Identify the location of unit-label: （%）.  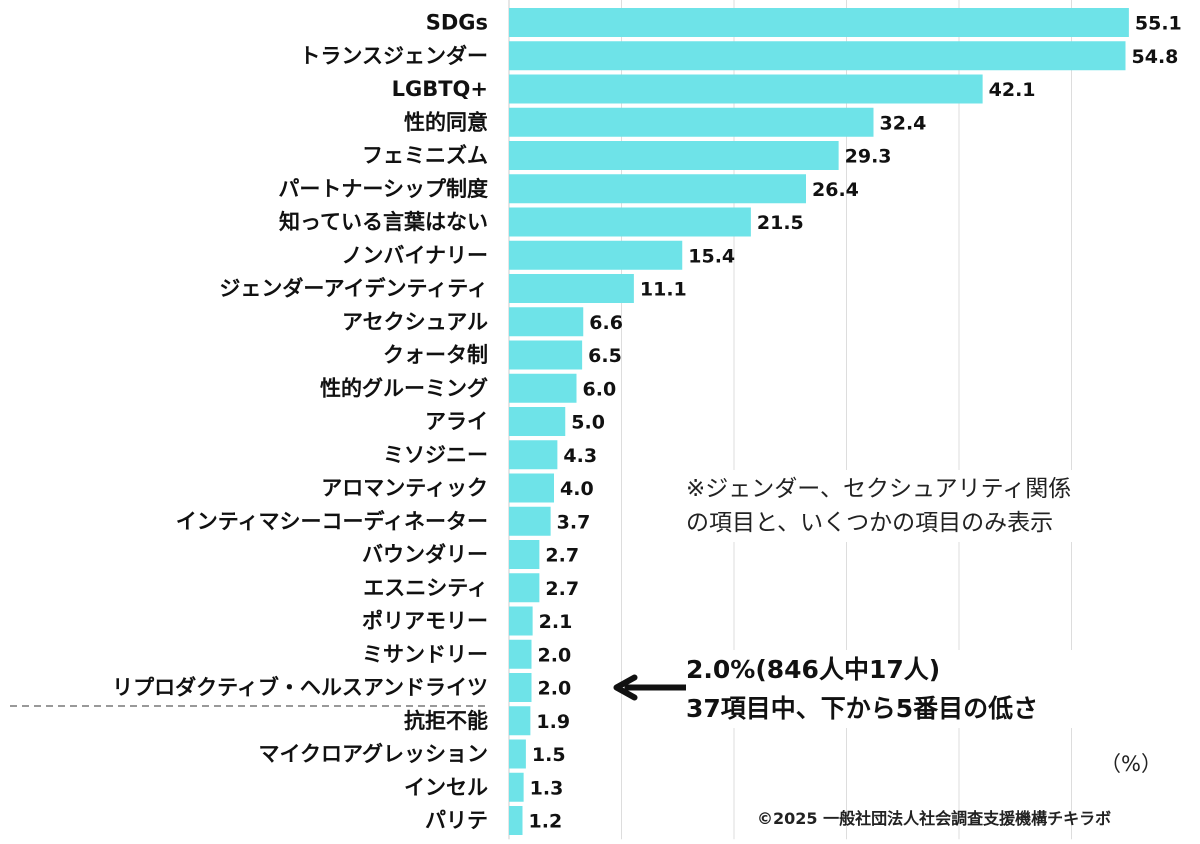
(1131, 764).